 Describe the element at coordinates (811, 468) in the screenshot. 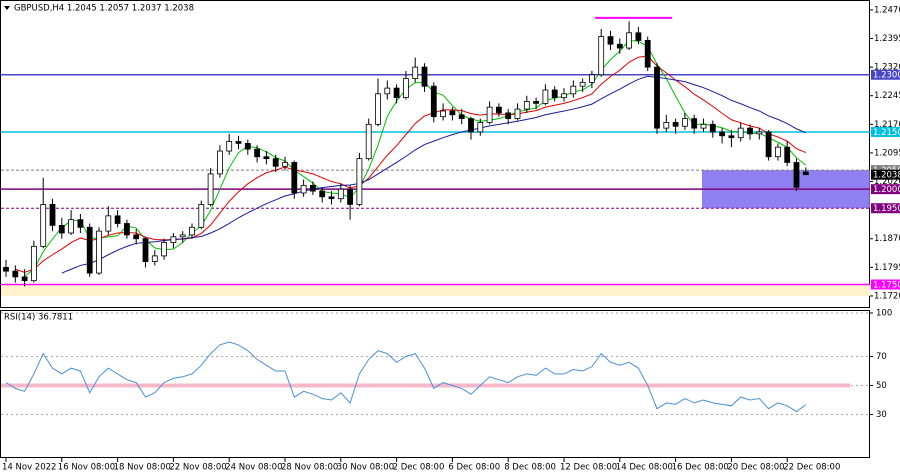

I see `x-tick-label: 22 Dec 08:00` at that location.